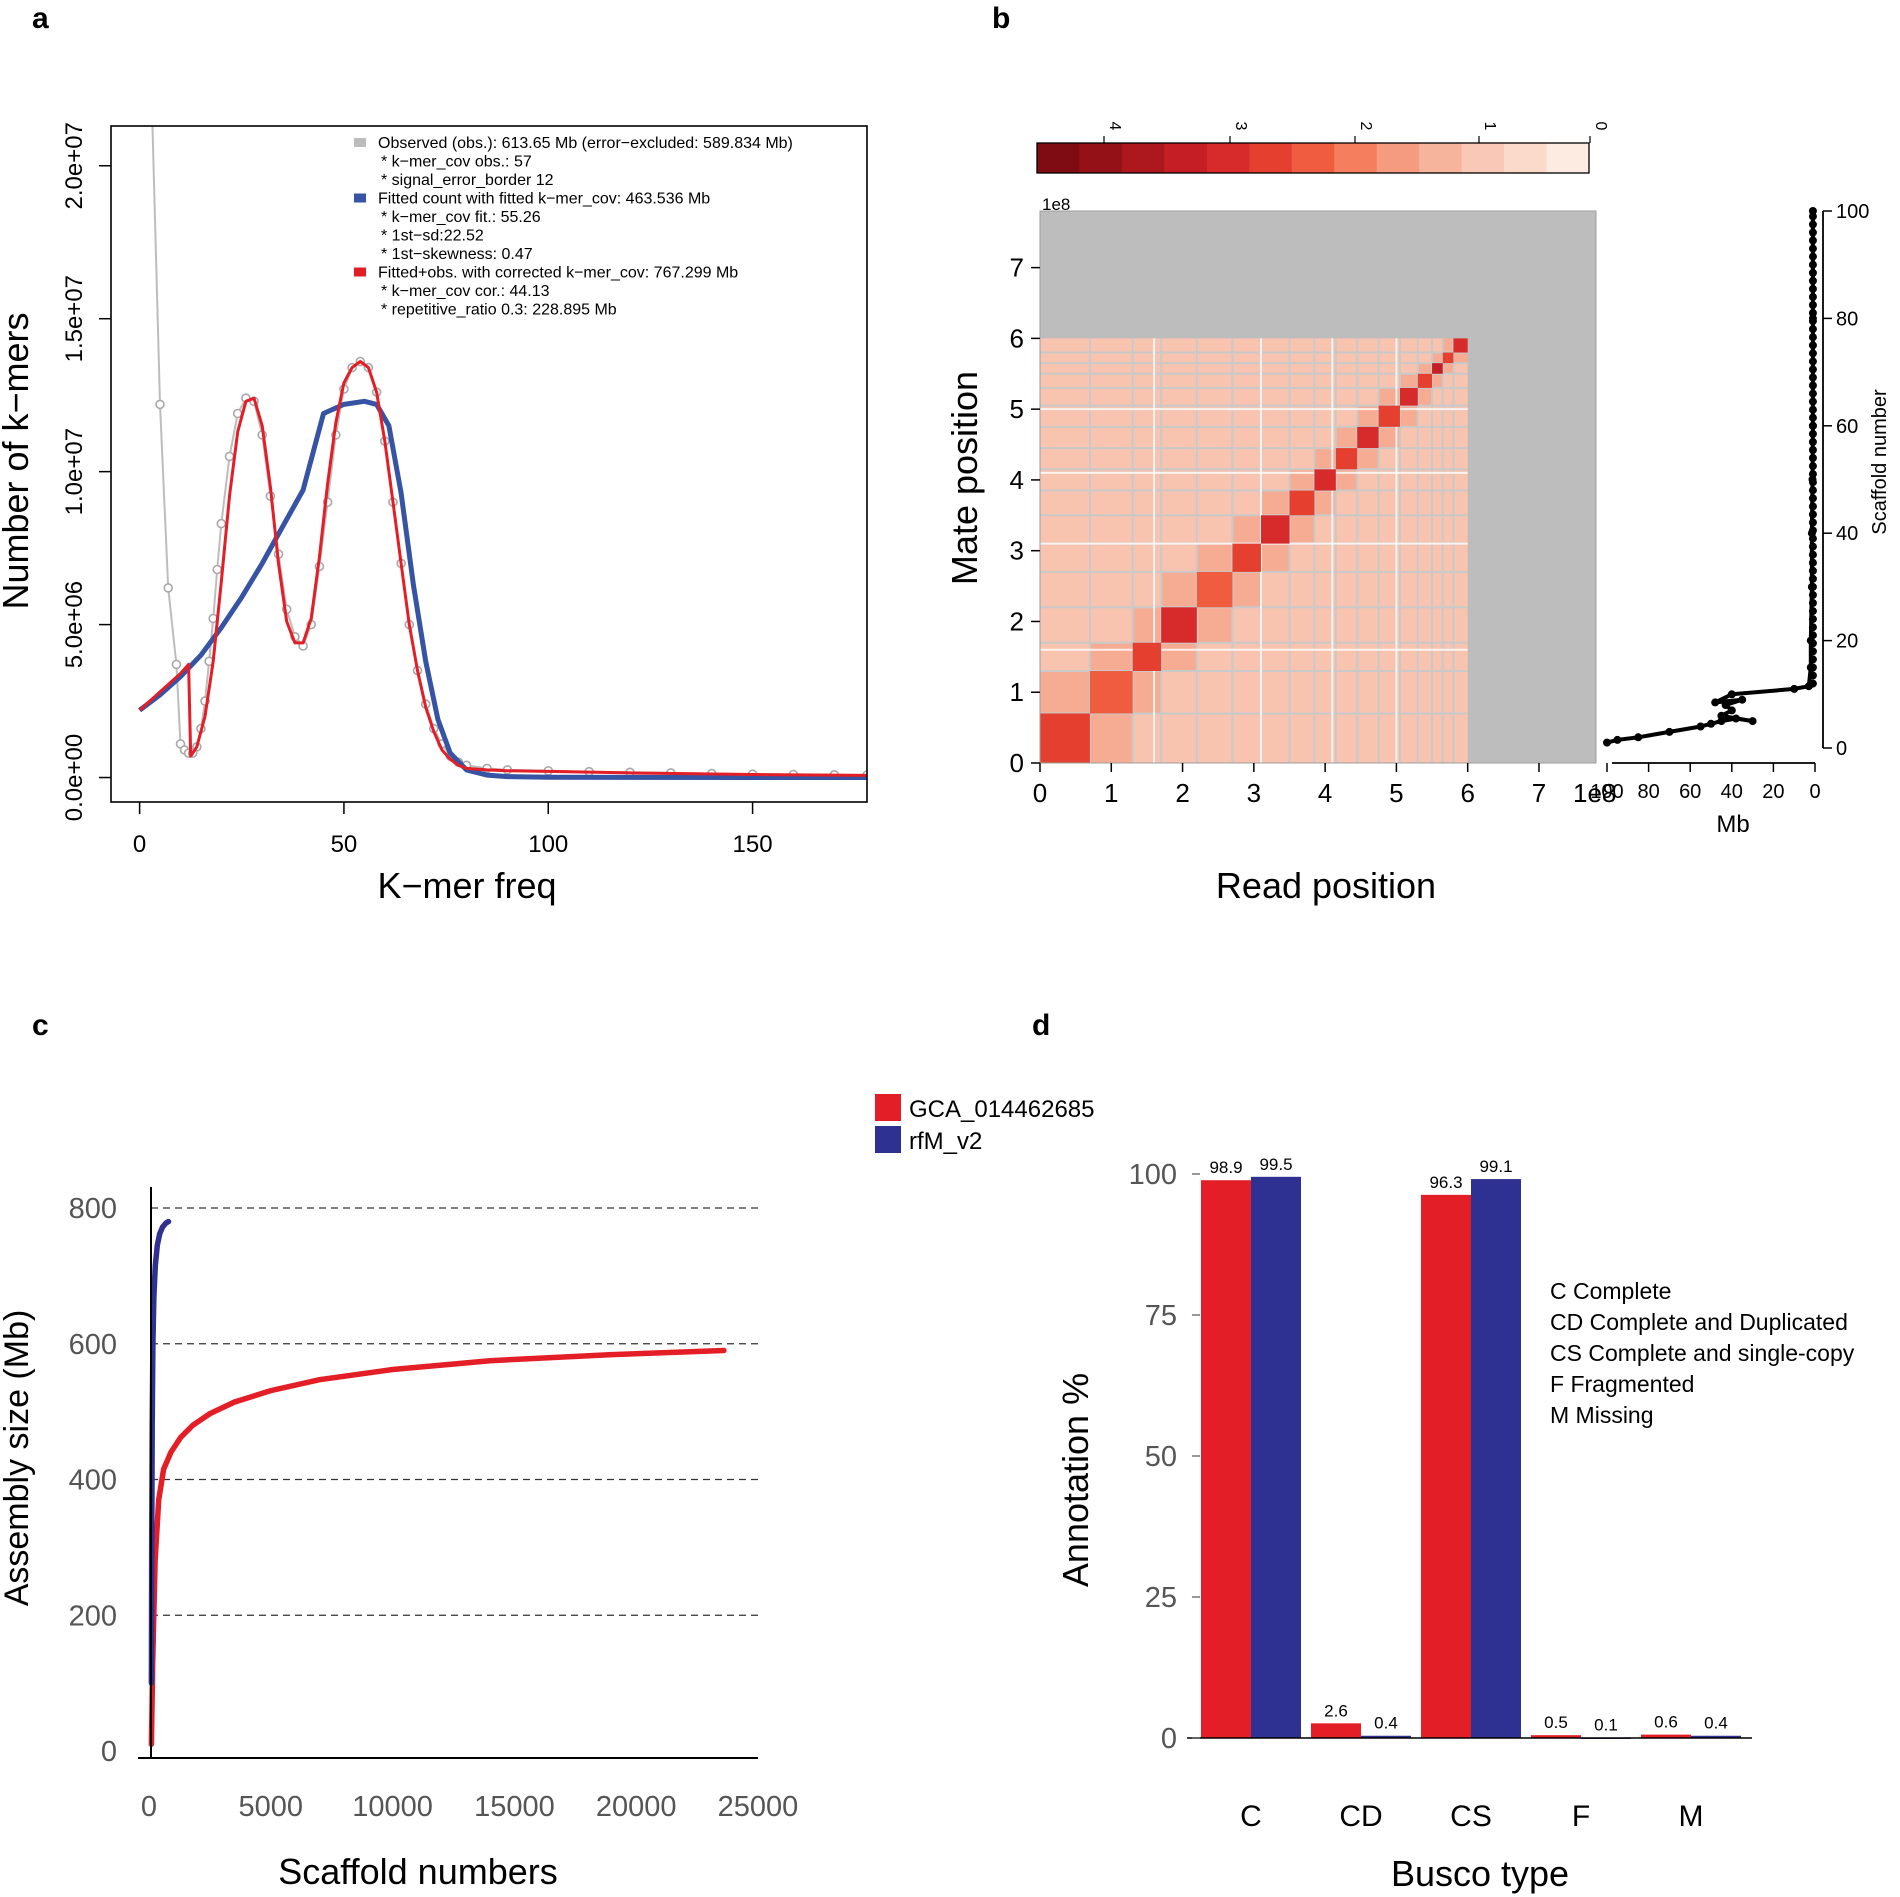  I want to click on a-ytick-label: 1.5e+07, so click(74, 318).